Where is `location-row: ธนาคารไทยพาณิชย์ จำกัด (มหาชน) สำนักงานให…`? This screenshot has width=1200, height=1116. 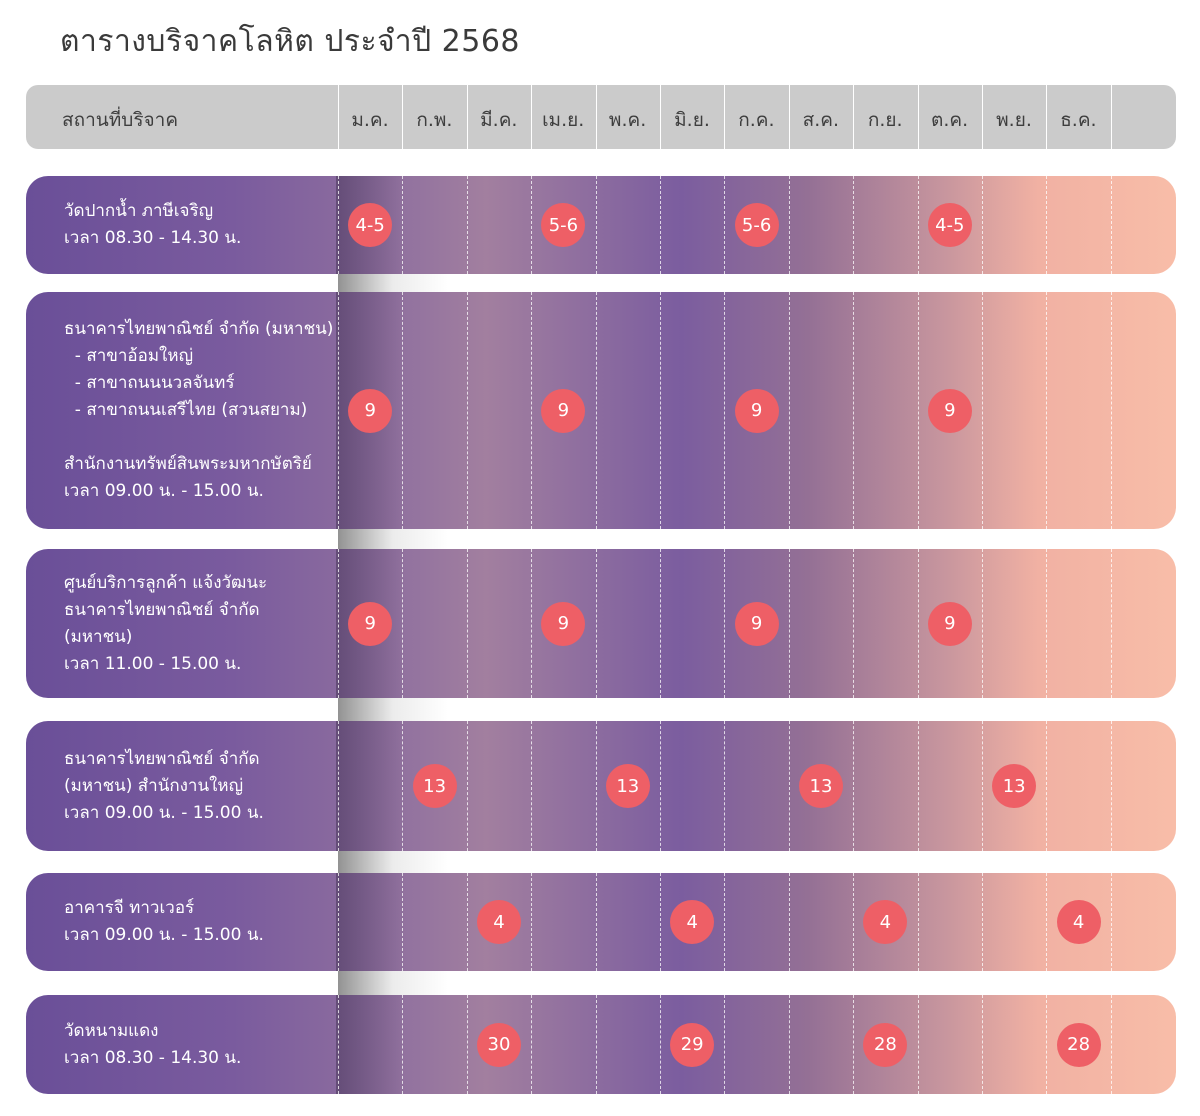
location-row: ธนาคารไทยพาณิชย์ จำกัด (มหาชน) สำนักงานให… is located at coordinates (601, 786).